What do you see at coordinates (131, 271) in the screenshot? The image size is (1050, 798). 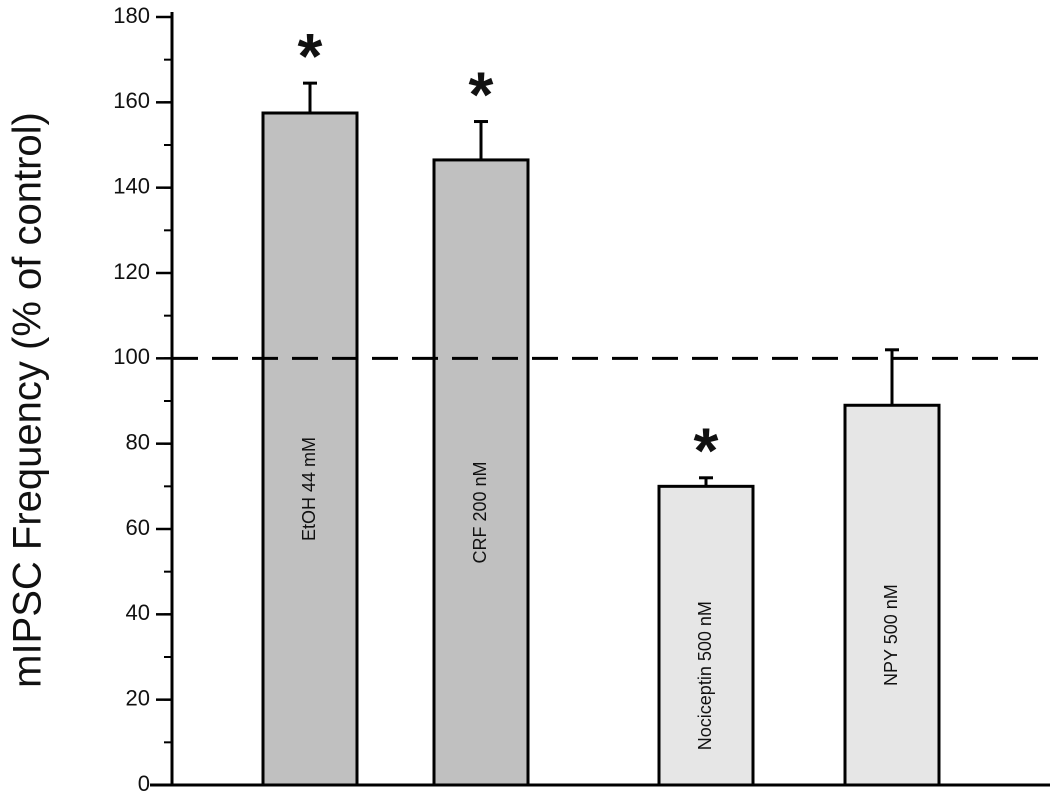 I see `y-tick-label: 120` at bounding box center [131, 271].